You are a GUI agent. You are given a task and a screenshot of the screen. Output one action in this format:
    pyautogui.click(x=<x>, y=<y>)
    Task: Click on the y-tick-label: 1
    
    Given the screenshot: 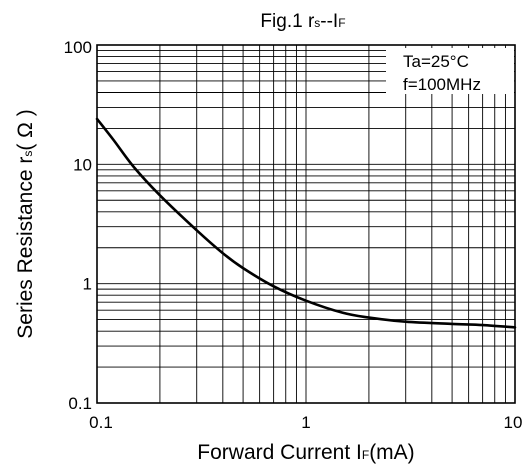 What is the action you would take?
    pyautogui.click(x=87, y=284)
    